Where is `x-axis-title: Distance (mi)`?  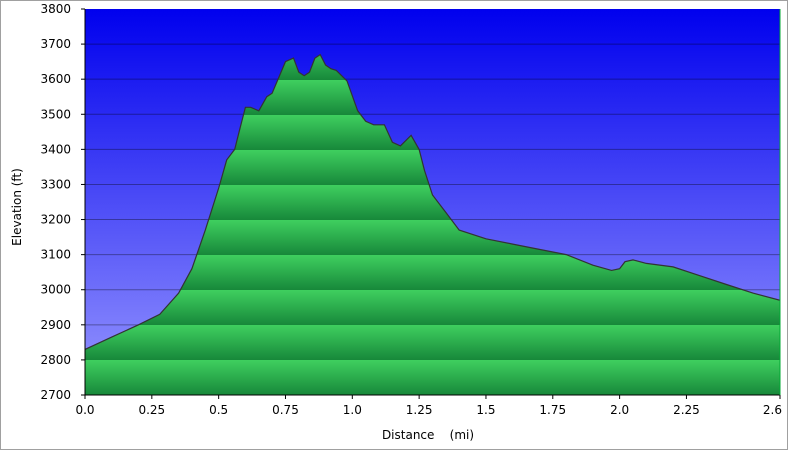
x-axis-title: Distance (mi) is located at coordinates (428, 435).